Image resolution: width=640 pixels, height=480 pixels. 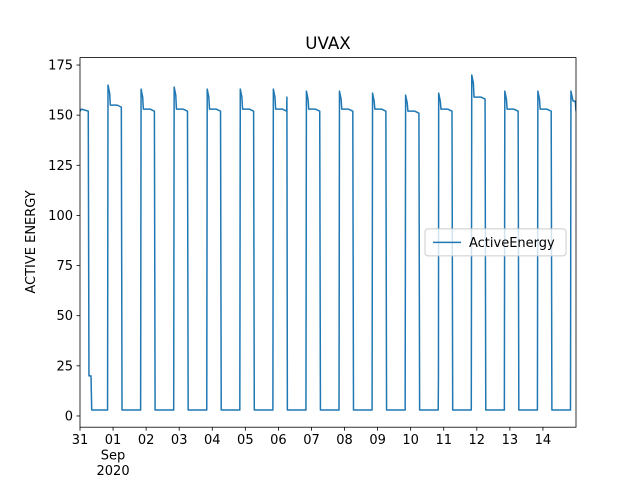 What do you see at coordinates (31, 241) in the screenshot?
I see `y-axis-label: ACTIVE ENERGY` at bounding box center [31, 241].